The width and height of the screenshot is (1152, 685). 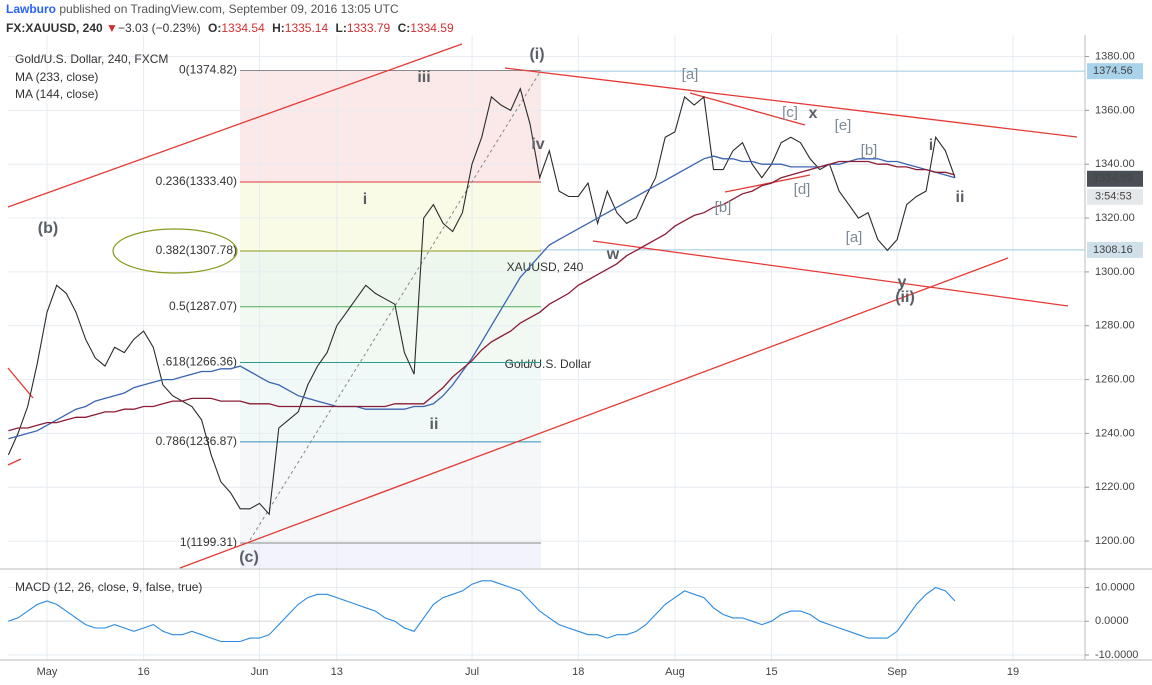 What do you see at coordinates (545, 267) in the screenshot?
I see `watermark-text: XAUUSD, 240` at bounding box center [545, 267].